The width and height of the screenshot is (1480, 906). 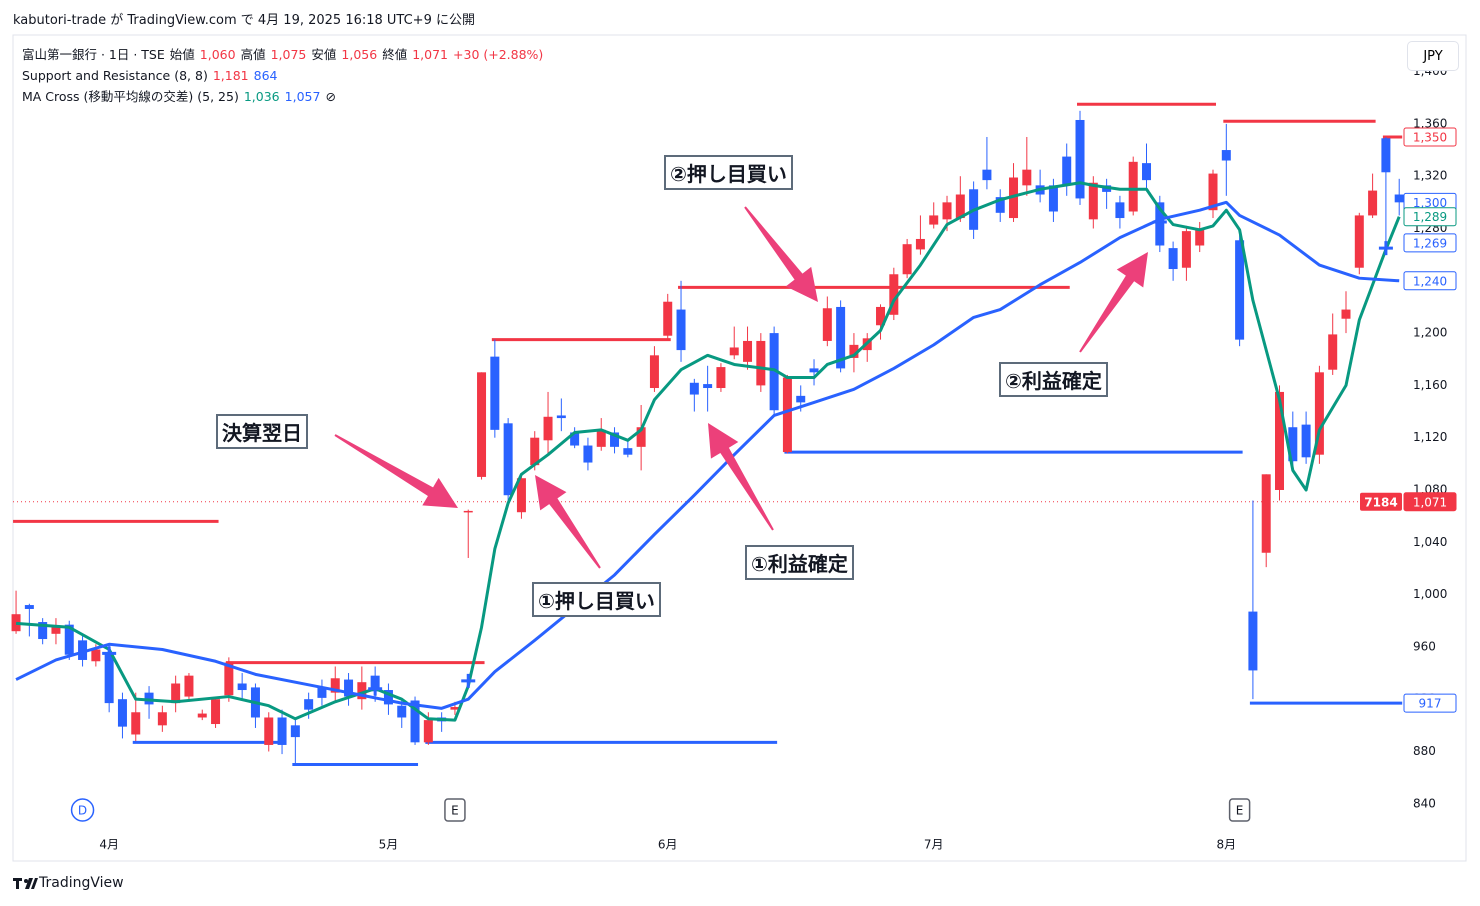 I want to click on x-tick-label: 5月, so click(x=389, y=845).